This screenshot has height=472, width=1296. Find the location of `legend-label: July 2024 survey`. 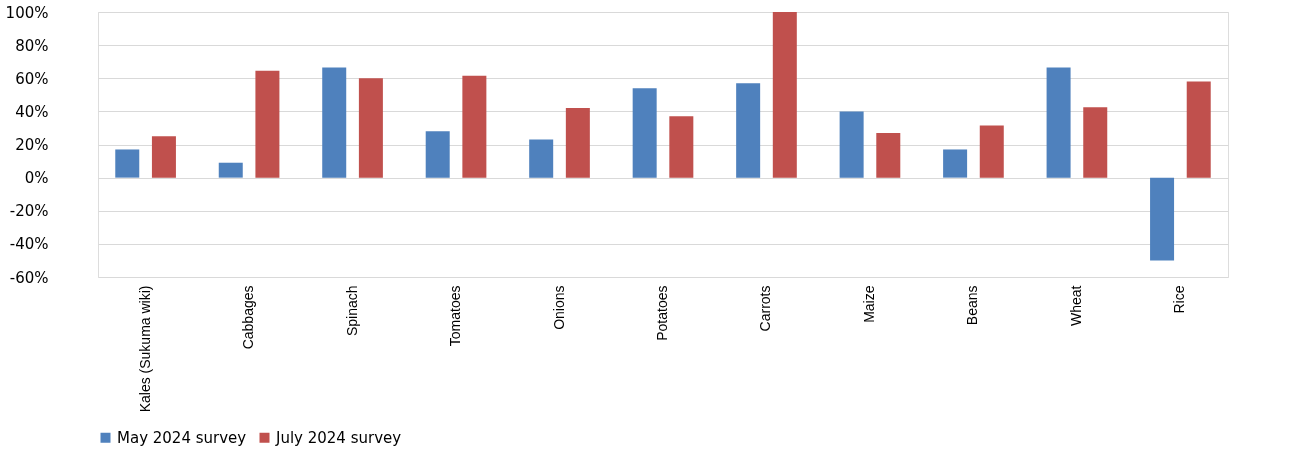

legend-label: July 2024 survey is located at coordinates (338, 437).